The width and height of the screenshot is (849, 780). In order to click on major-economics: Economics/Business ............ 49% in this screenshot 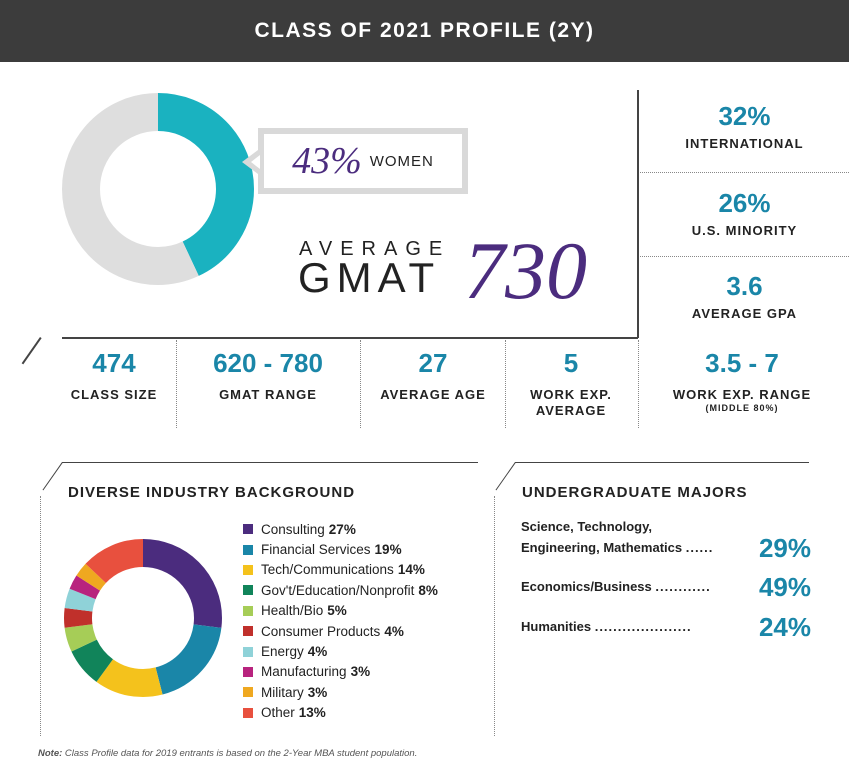, I will do `click(666, 587)`.